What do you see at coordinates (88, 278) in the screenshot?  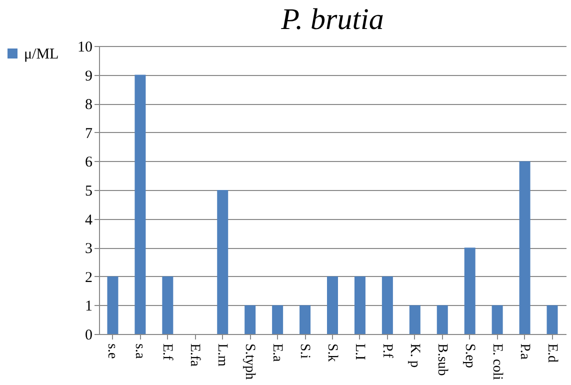 I see `y-tick-label: 2` at bounding box center [88, 278].